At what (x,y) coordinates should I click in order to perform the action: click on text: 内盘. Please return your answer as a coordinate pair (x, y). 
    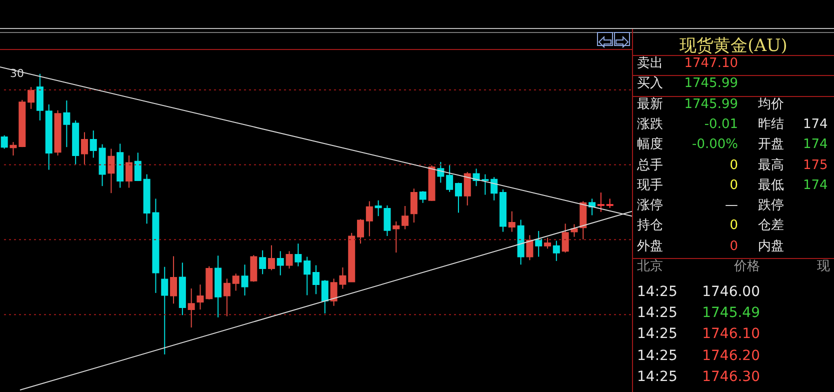
    Looking at the image, I should click on (771, 246).